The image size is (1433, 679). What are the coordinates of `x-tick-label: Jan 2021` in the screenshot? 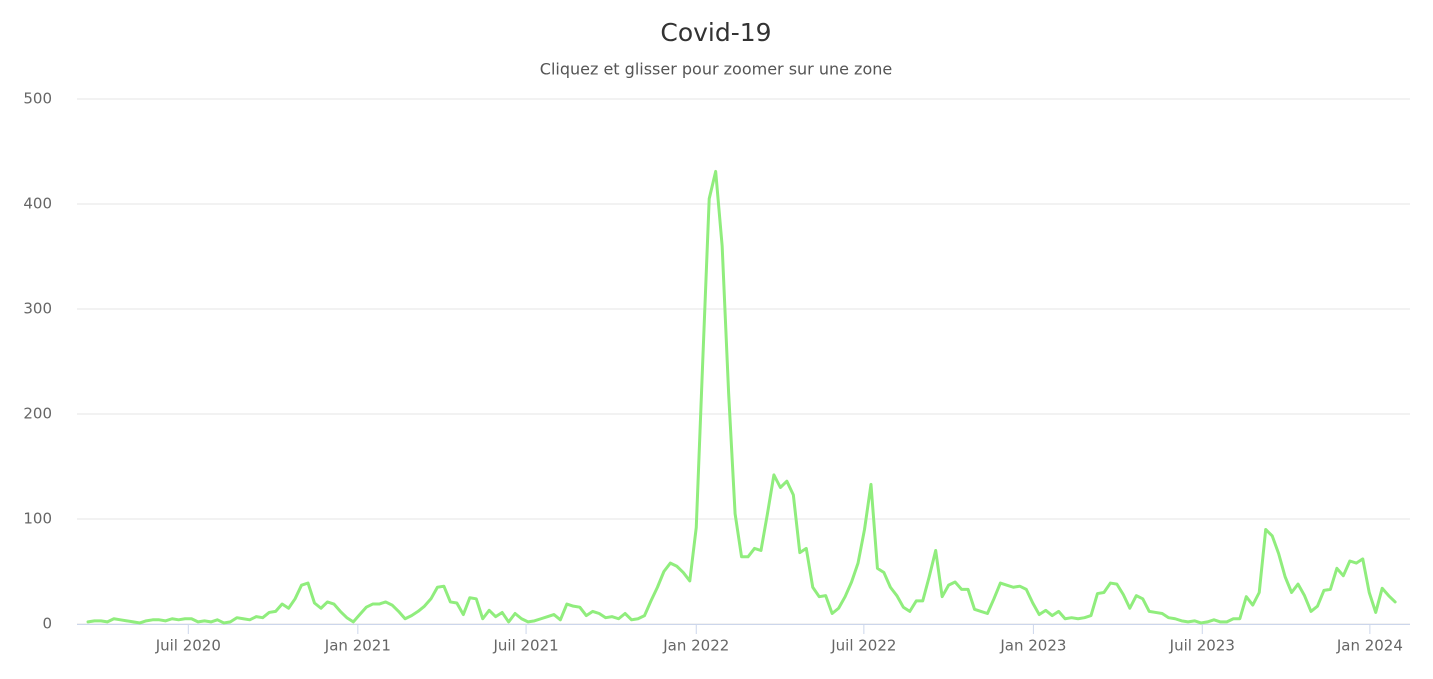 It's located at (357, 646).